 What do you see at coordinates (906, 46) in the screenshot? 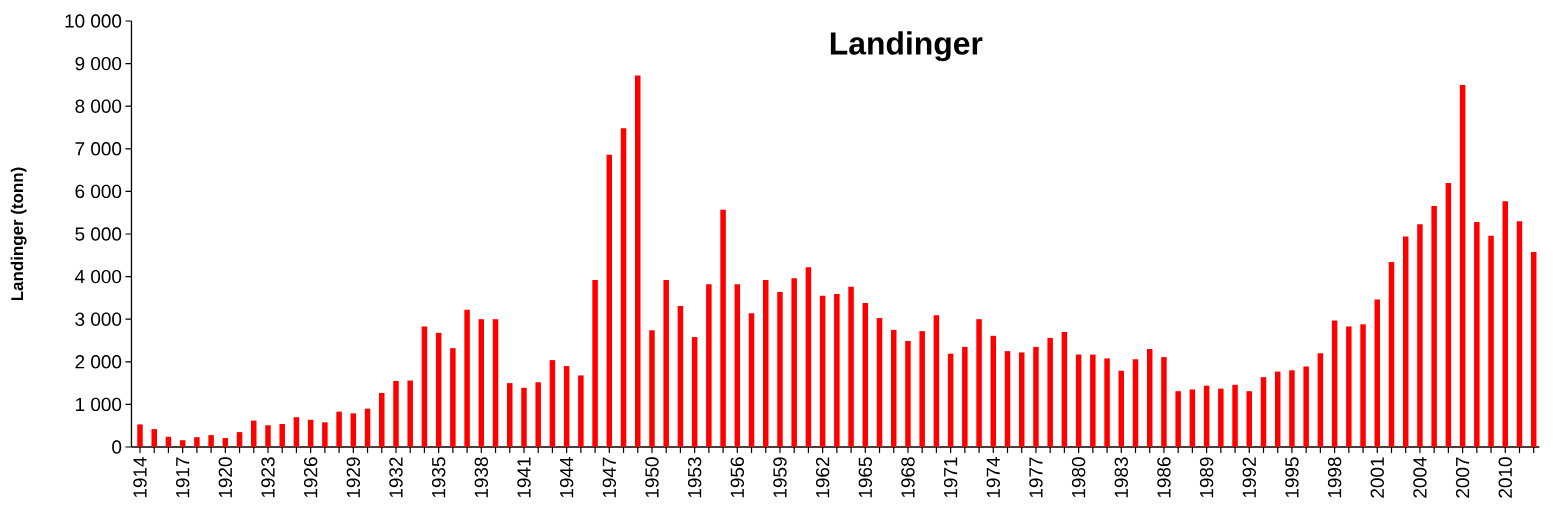
I see `chart-title: Landinger` at bounding box center [906, 46].